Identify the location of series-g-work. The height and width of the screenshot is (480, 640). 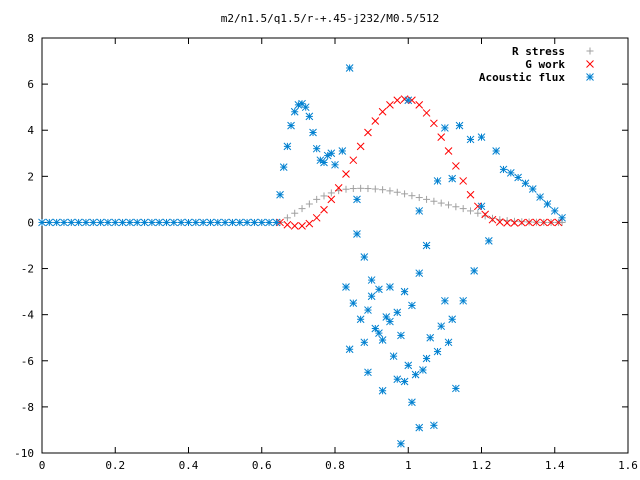
(419, 162).